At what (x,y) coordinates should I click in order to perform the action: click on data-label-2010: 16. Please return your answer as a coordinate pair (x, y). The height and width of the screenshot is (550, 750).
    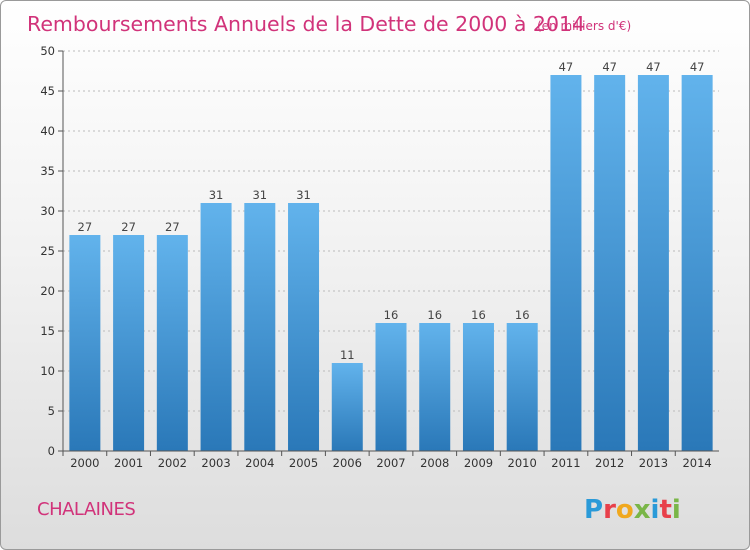
    Looking at the image, I should click on (522, 315).